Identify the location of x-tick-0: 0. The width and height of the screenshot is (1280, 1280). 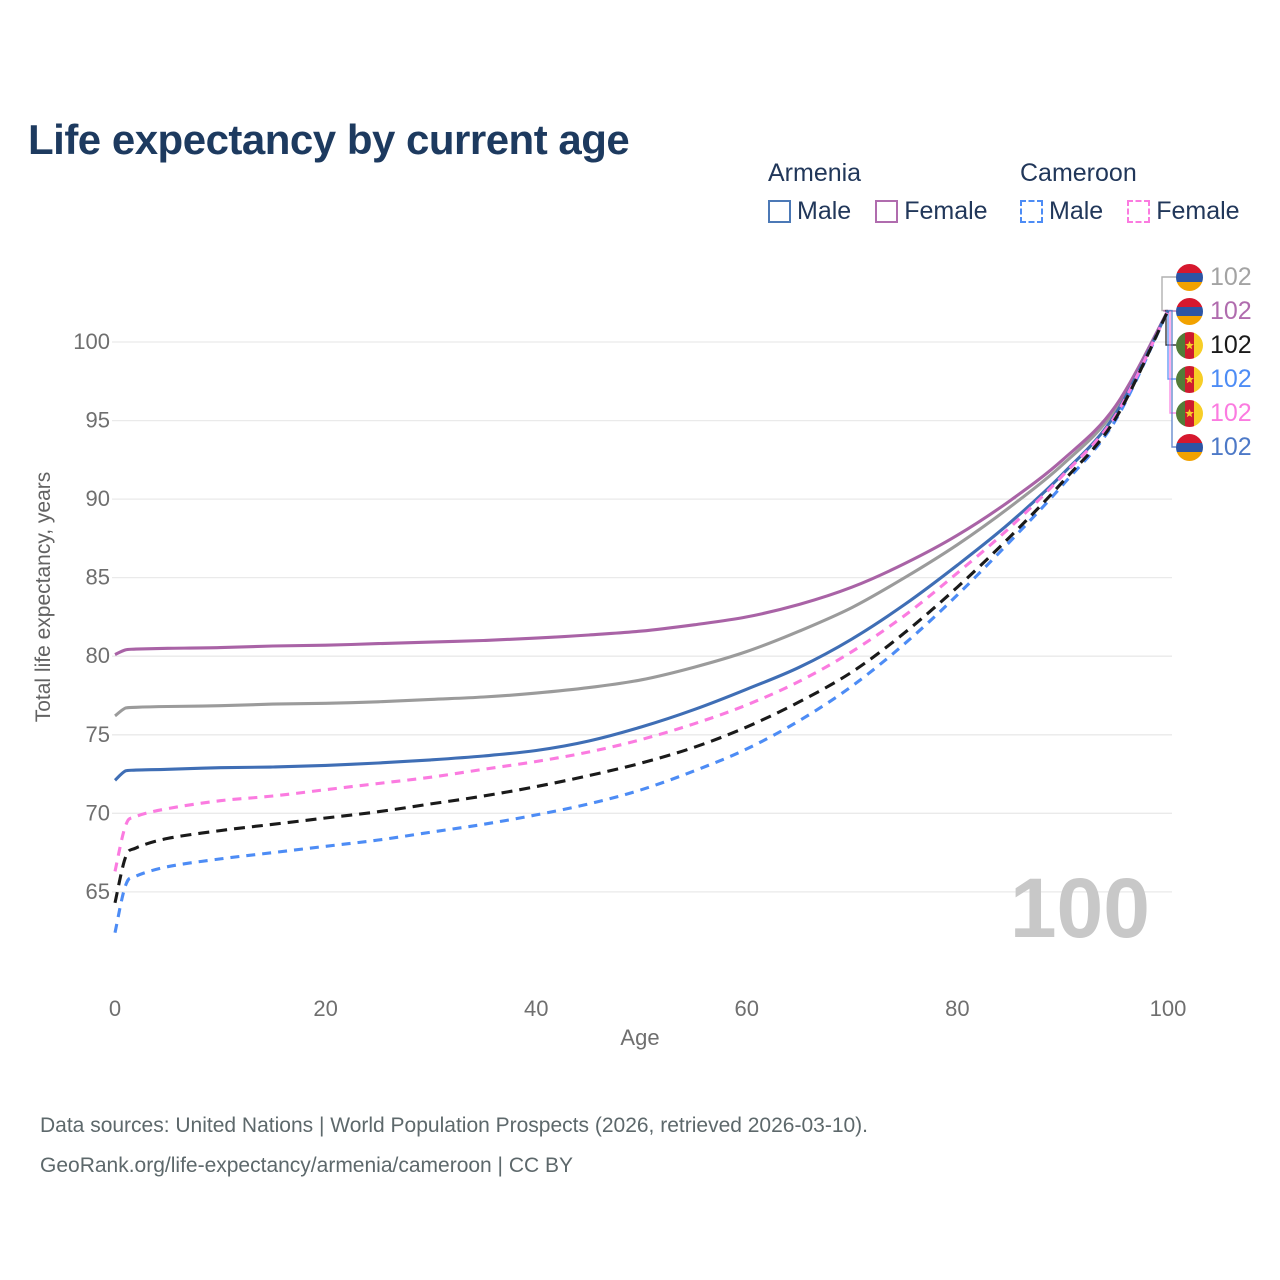
(115, 1008).